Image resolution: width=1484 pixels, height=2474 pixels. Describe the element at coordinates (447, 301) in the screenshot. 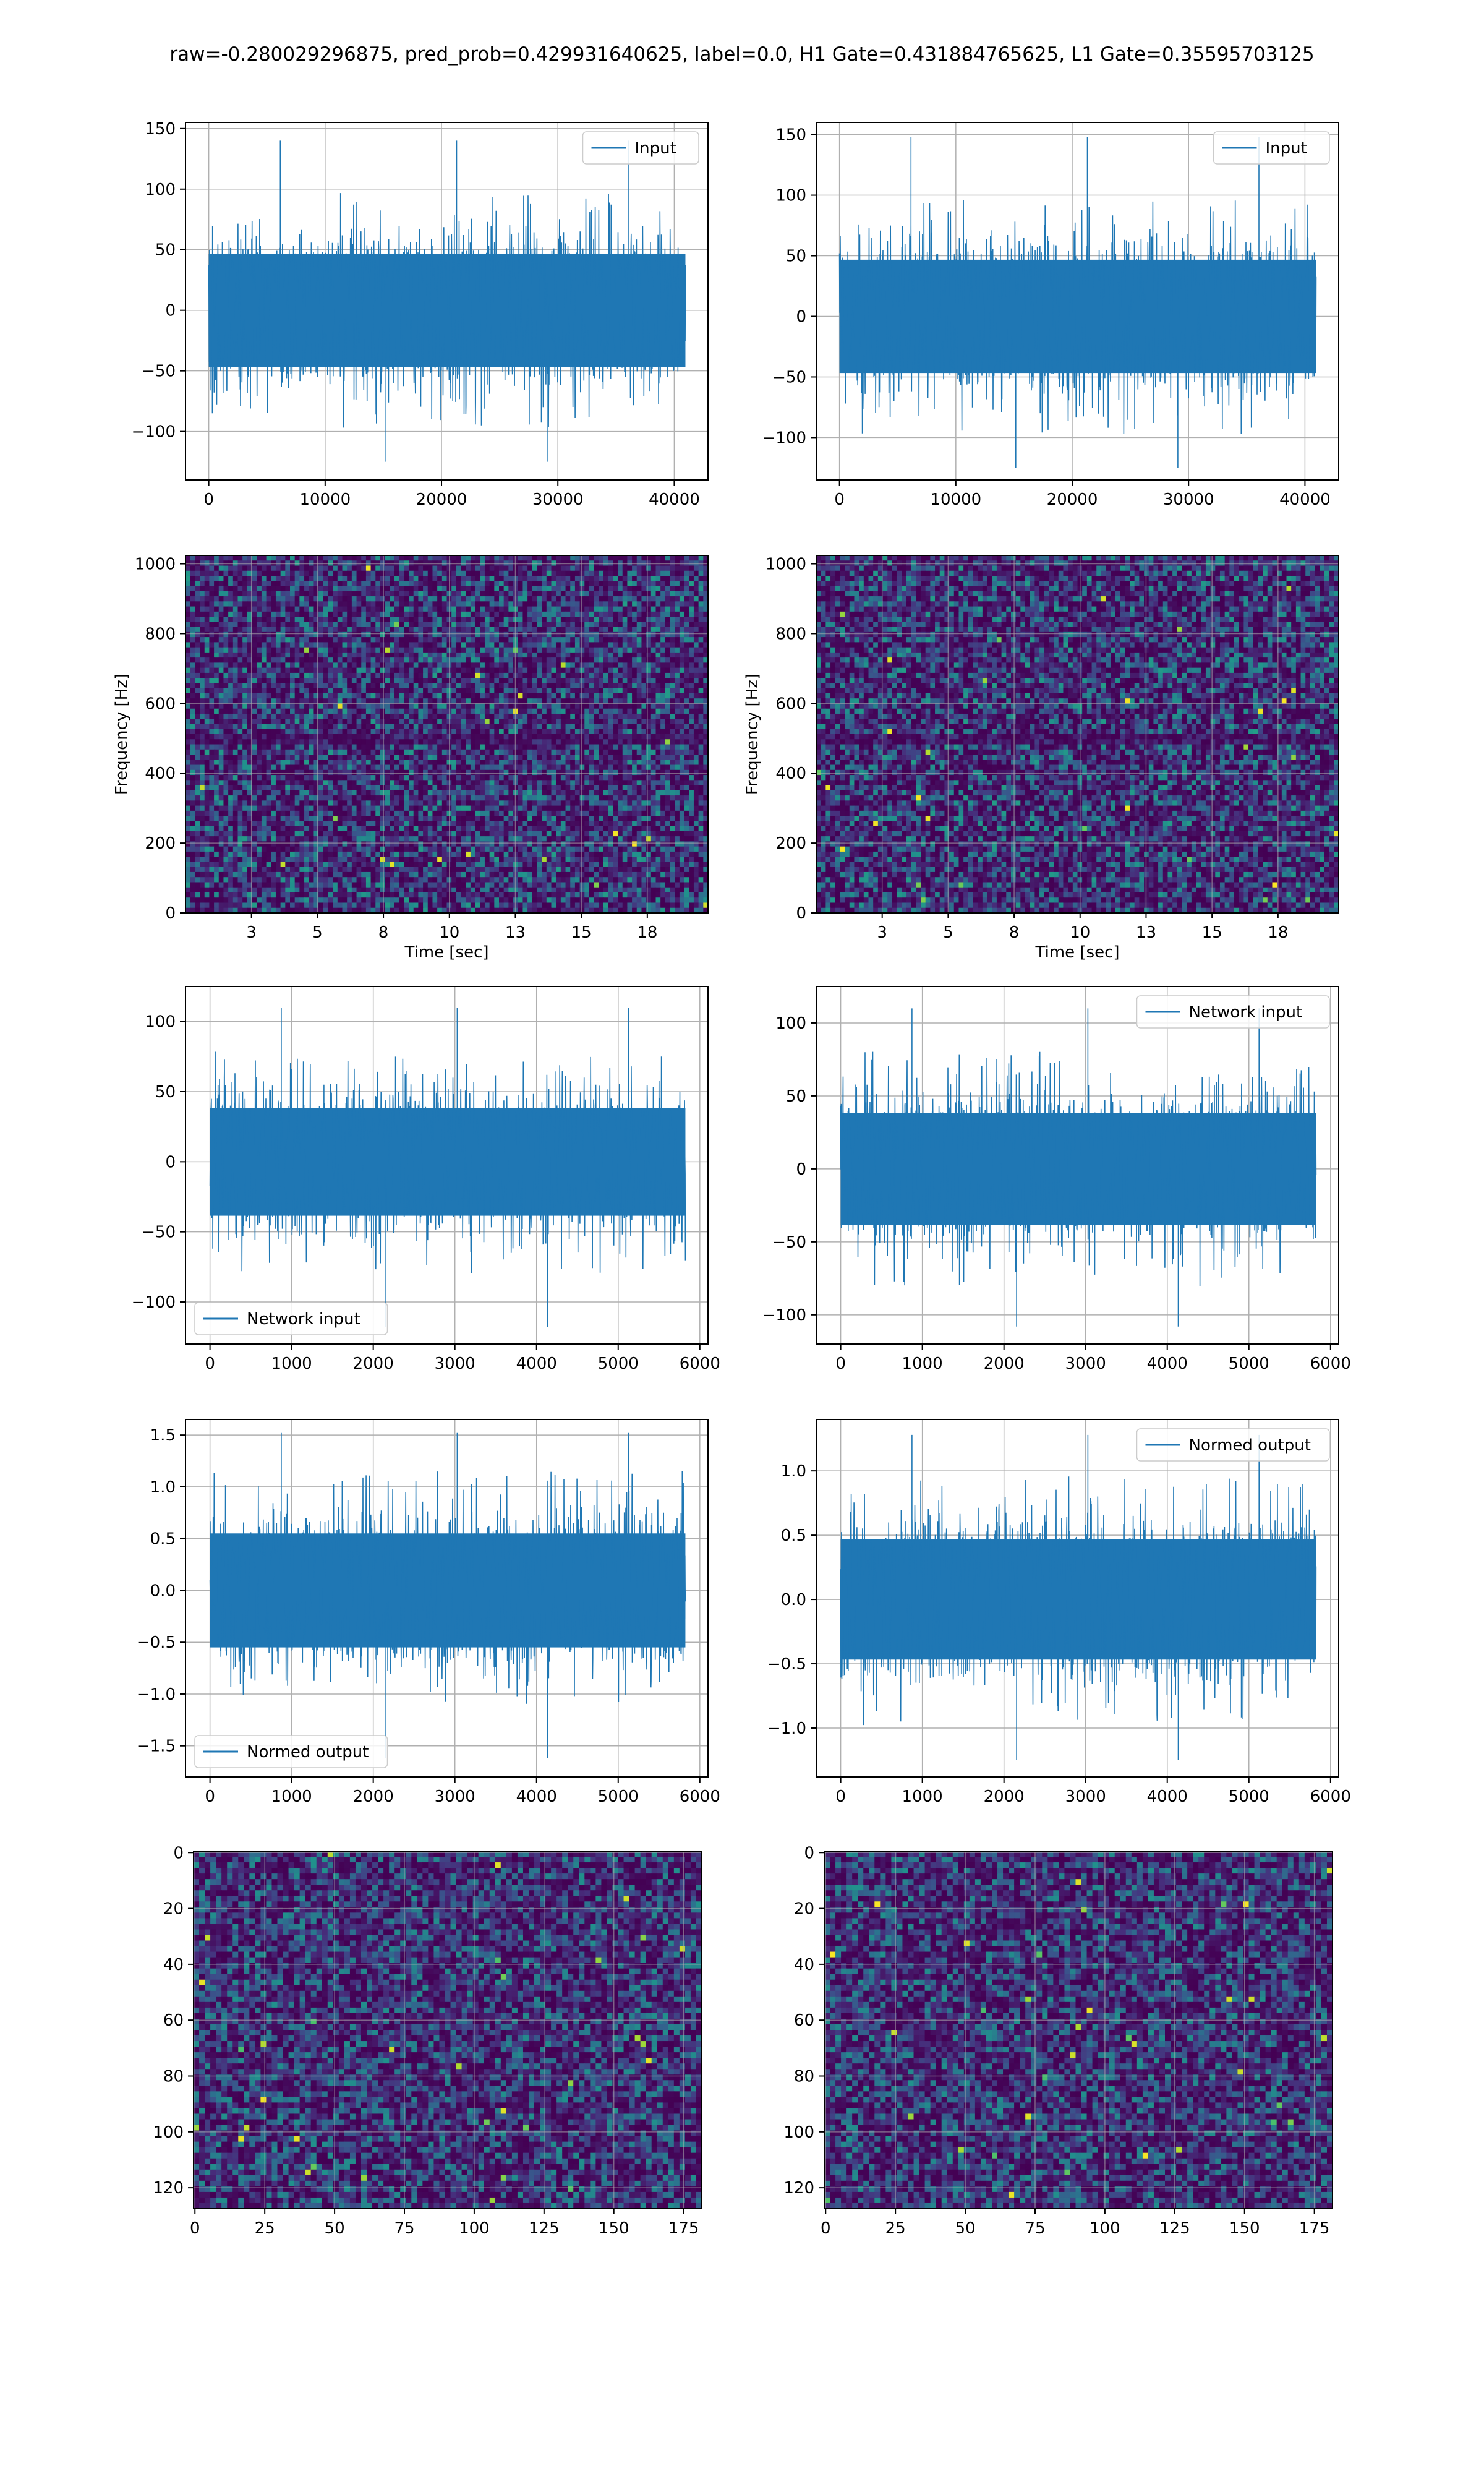

I see `axes-frame` at that location.